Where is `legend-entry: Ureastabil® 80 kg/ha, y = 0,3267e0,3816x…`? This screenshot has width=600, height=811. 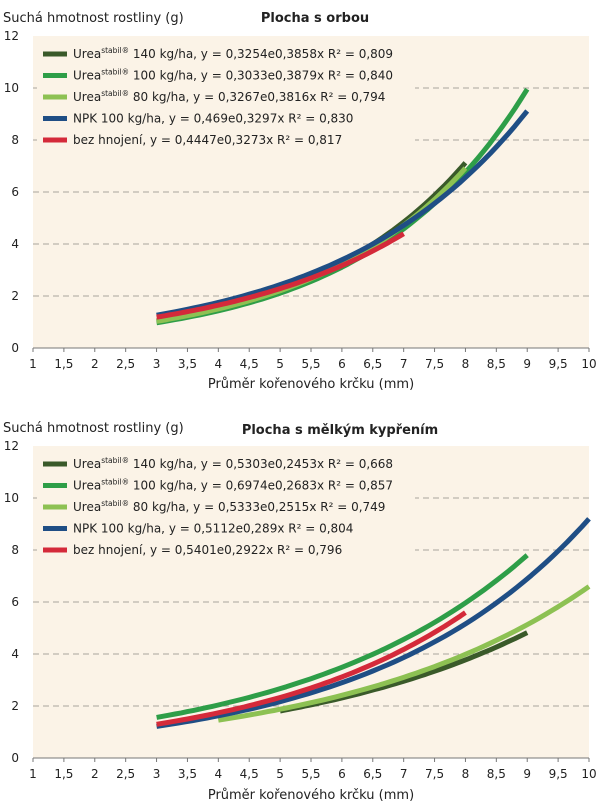
legend-entry: Ureastabil® 80 kg/ha, y = 0,3267e0,3816x… is located at coordinates (229, 96).